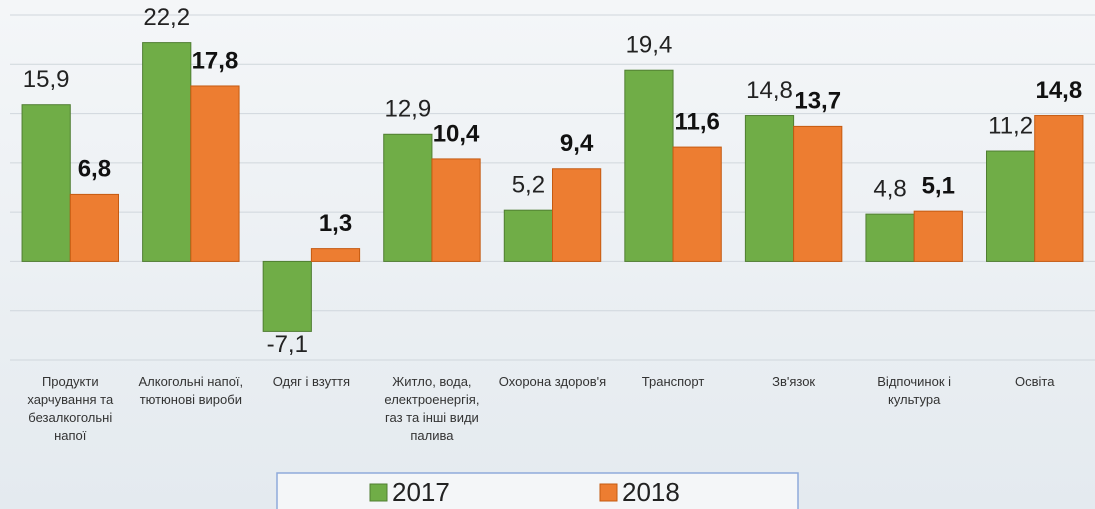 The image size is (1095, 509). I want to click on data-label: 5,2, so click(528, 185).